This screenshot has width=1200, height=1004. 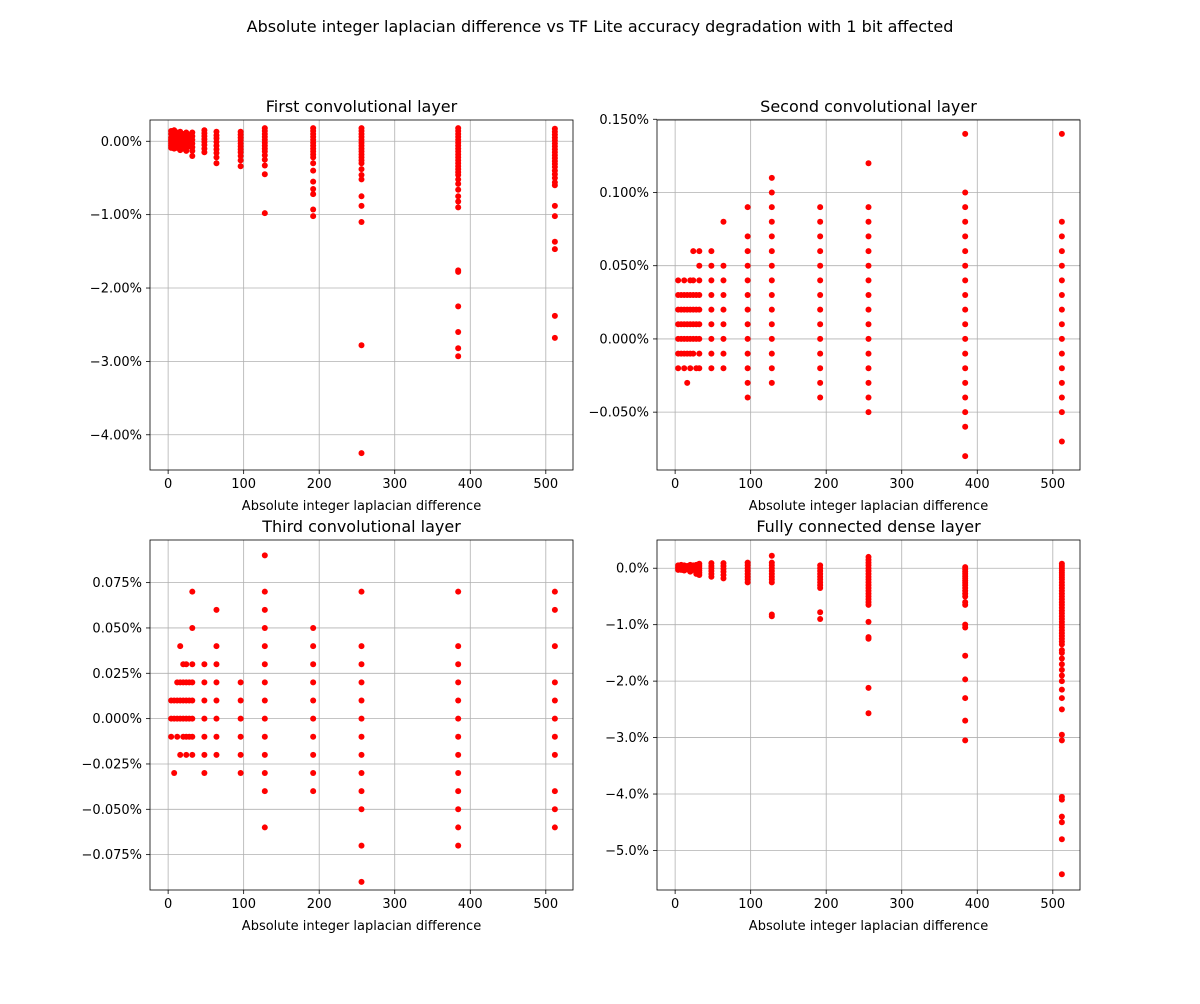 I want to click on x-tick-label: 400, so click(x=977, y=904).